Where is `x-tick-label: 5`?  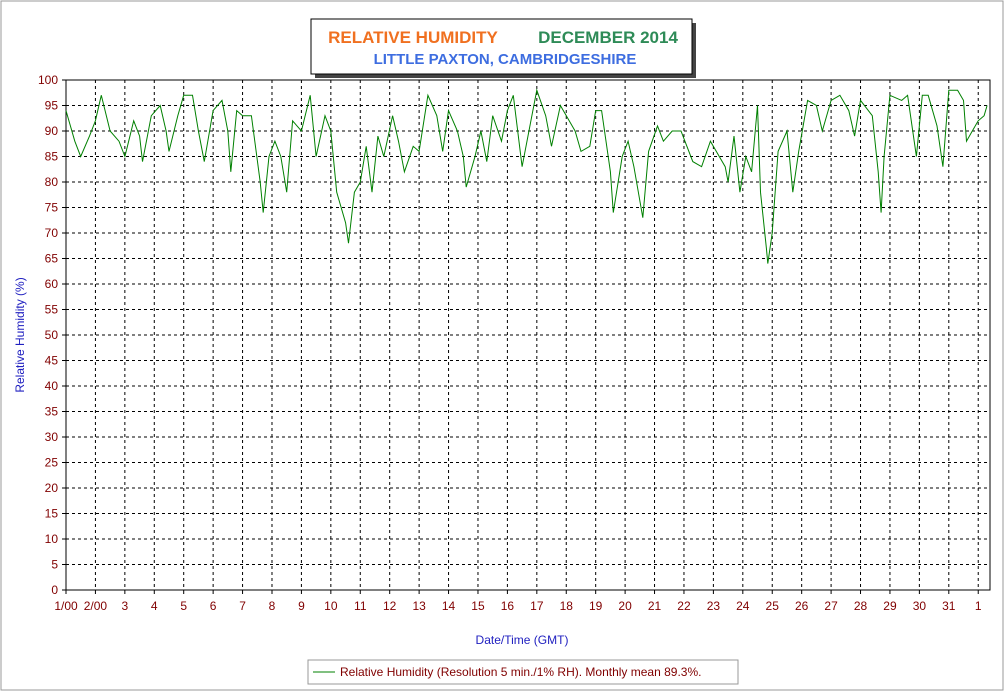 x-tick-label: 5 is located at coordinates (183, 606).